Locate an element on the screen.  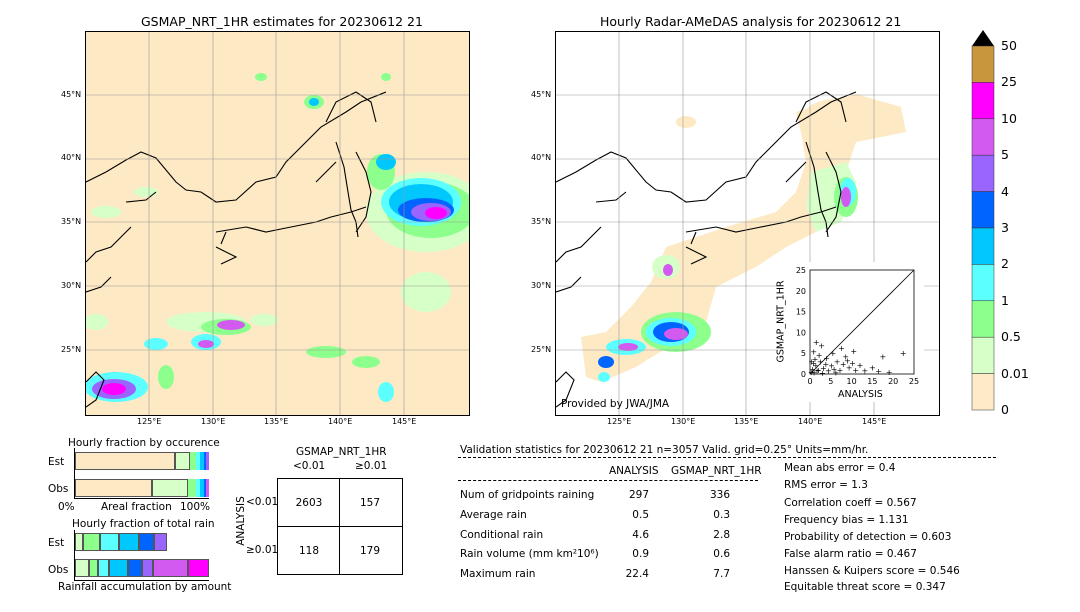
occurrence-bar-obs is located at coordinates (142, 488).